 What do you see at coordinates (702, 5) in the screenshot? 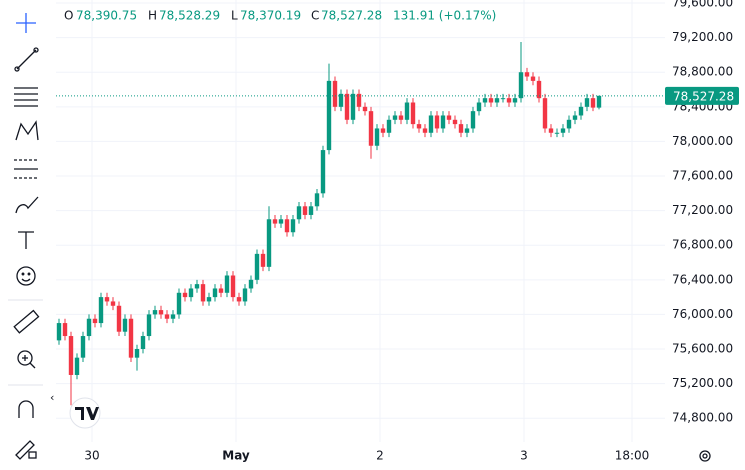
I see `y-tick-label: 79,600.00` at bounding box center [702, 5].